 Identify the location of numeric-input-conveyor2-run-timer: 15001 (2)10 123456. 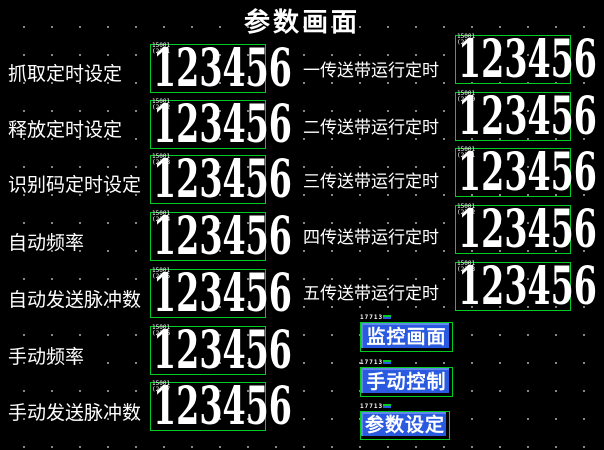
(526, 116).